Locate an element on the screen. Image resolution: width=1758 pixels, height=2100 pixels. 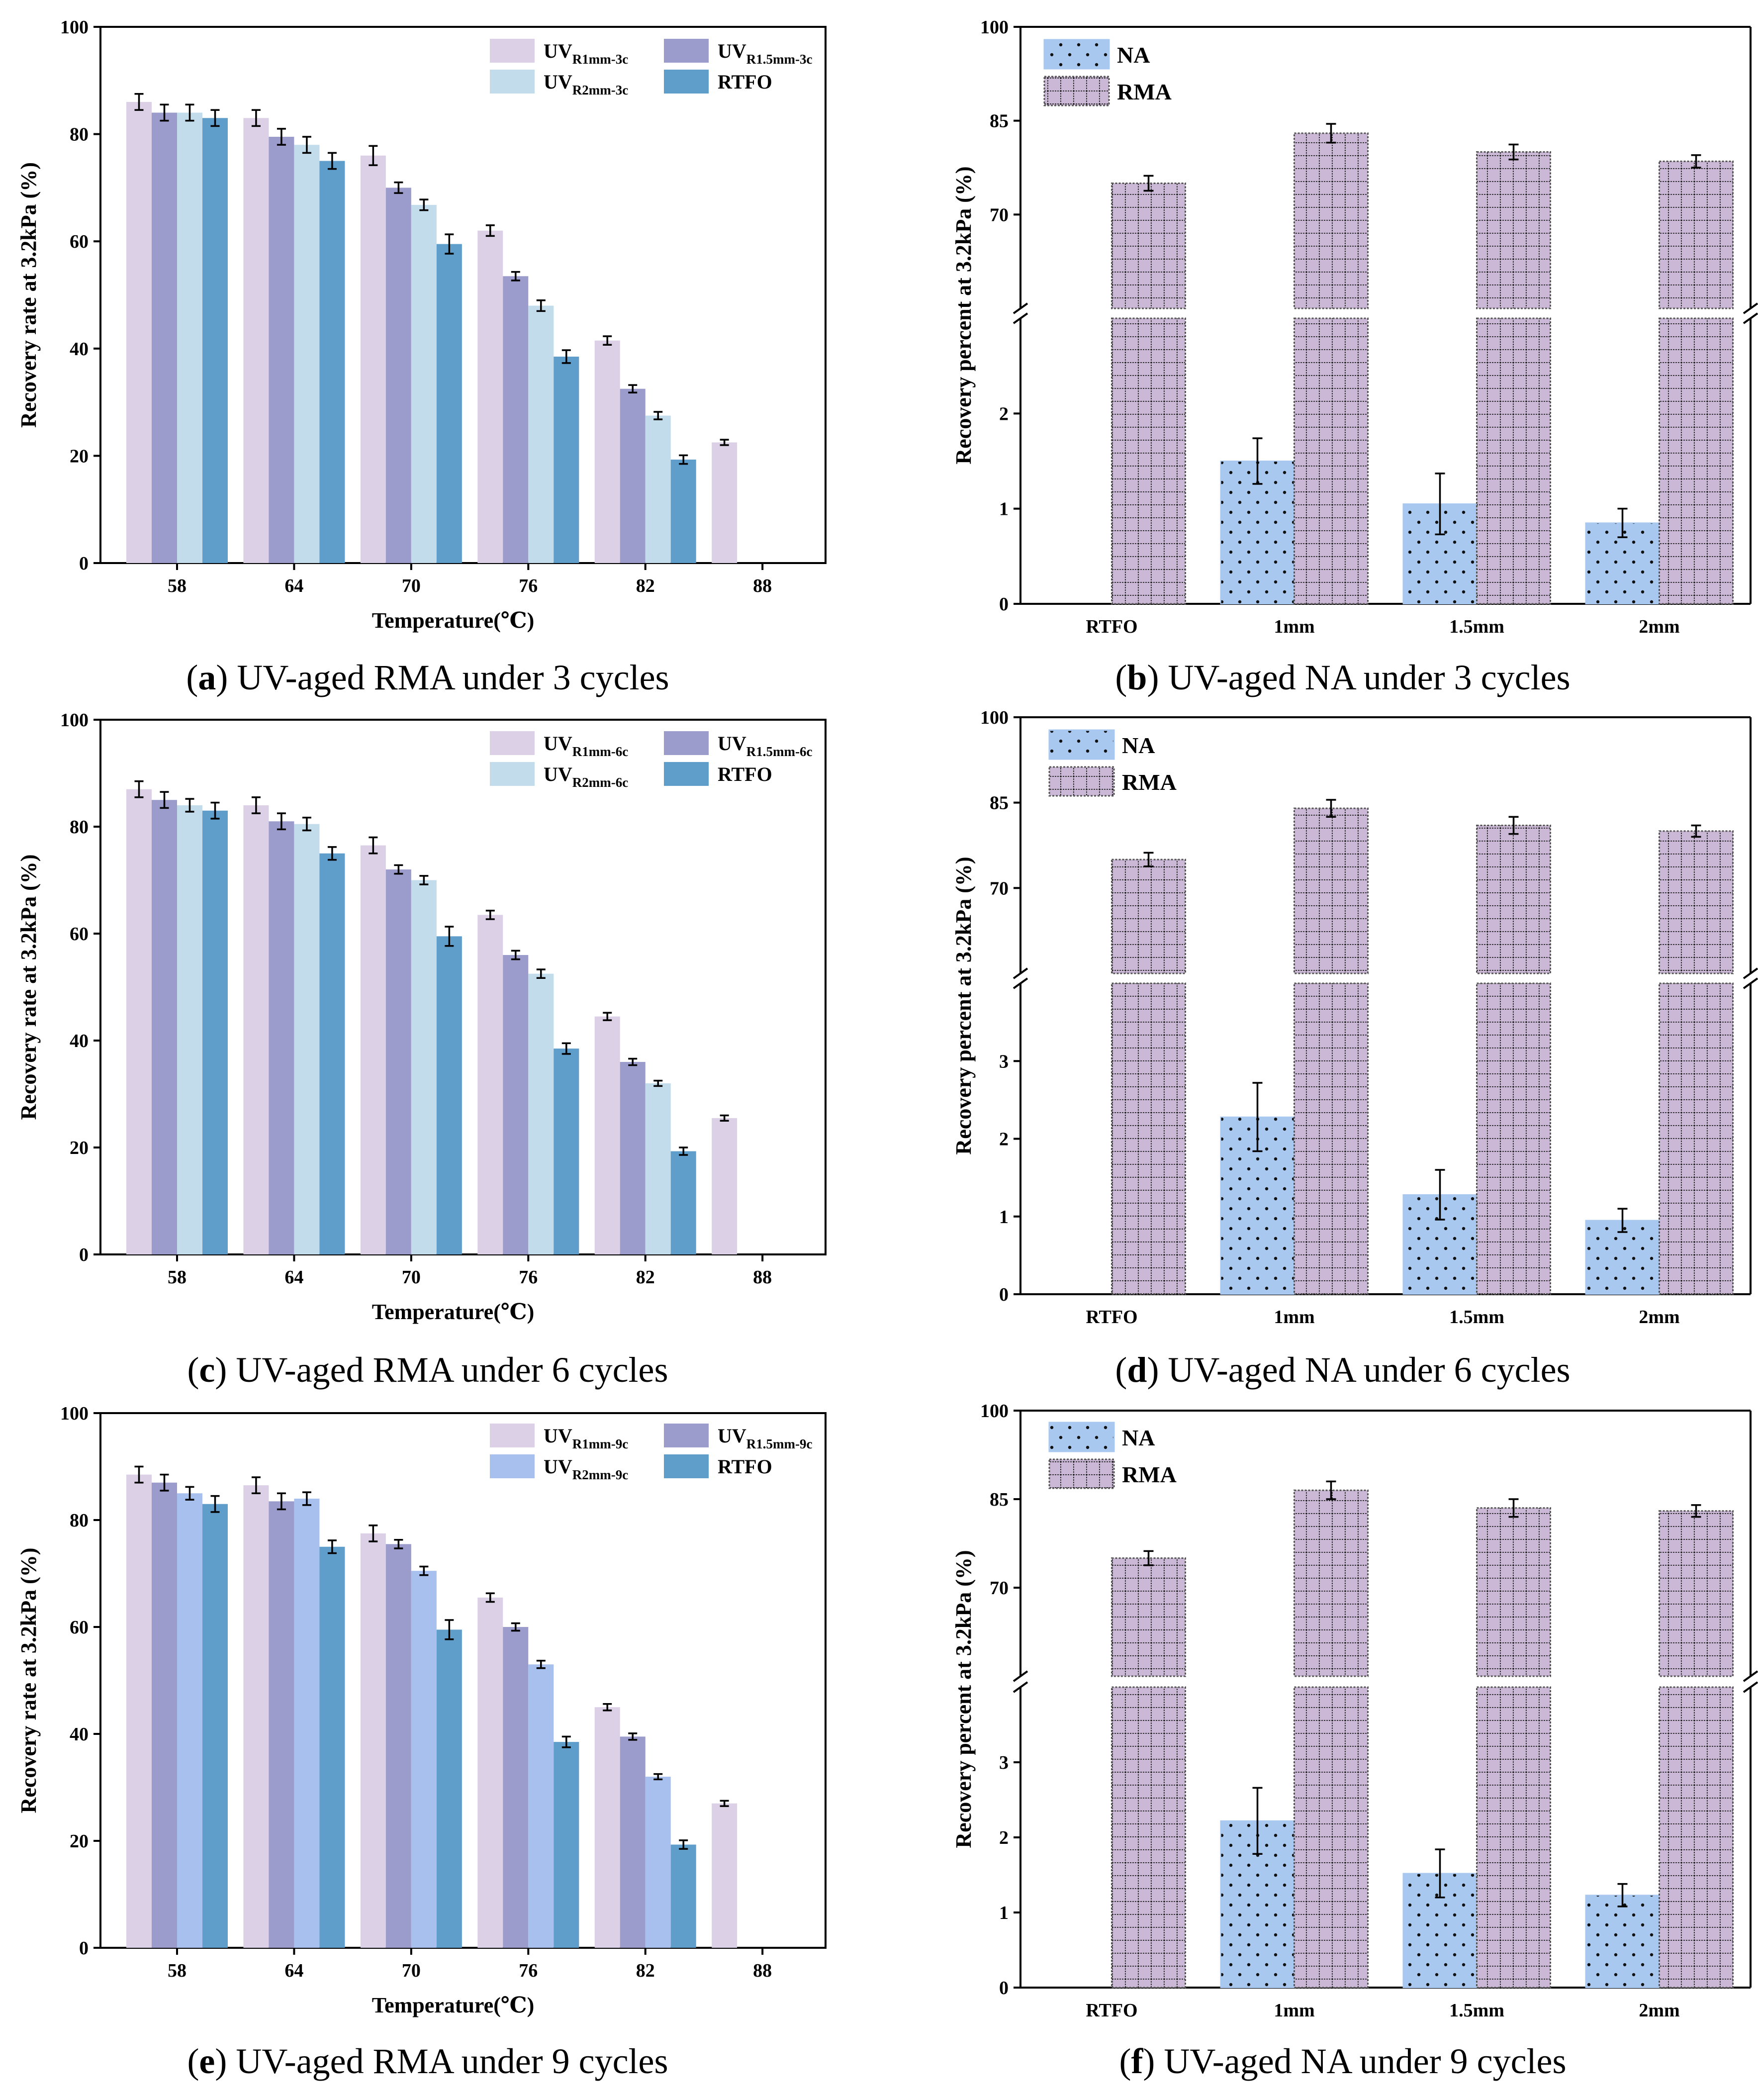
bar-NA-1mm is located at coordinates (1257, 532).